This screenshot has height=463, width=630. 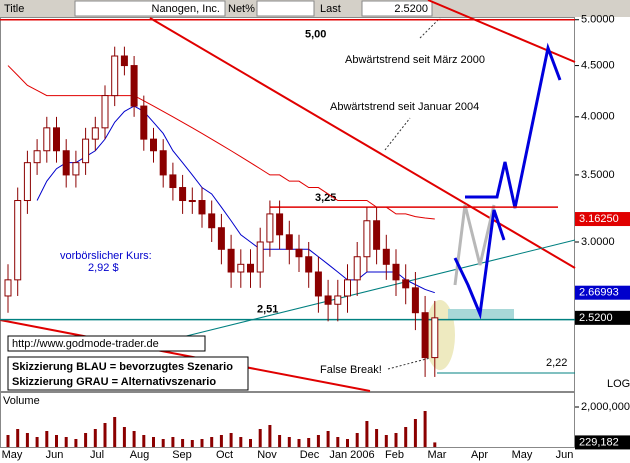 What do you see at coordinates (182, 455) in the screenshot?
I see `x-tick-label: Sep` at bounding box center [182, 455].